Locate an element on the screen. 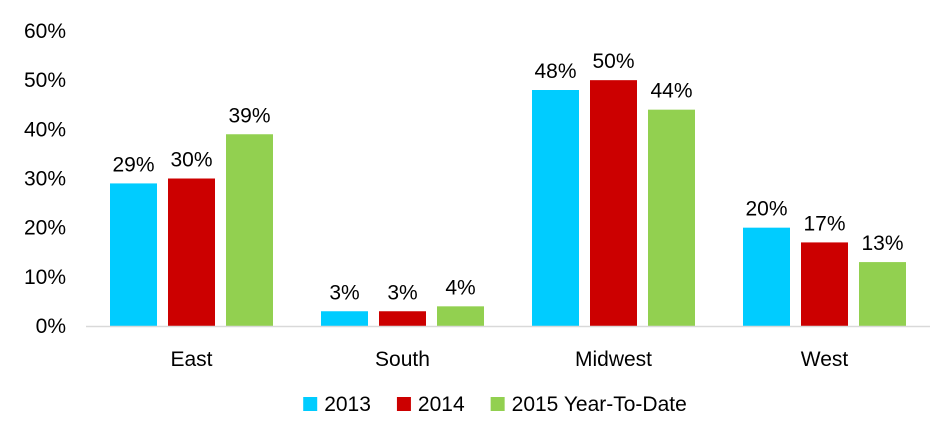 The image size is (950, 436). category-label-west: West is located at coordinates (825, 359).